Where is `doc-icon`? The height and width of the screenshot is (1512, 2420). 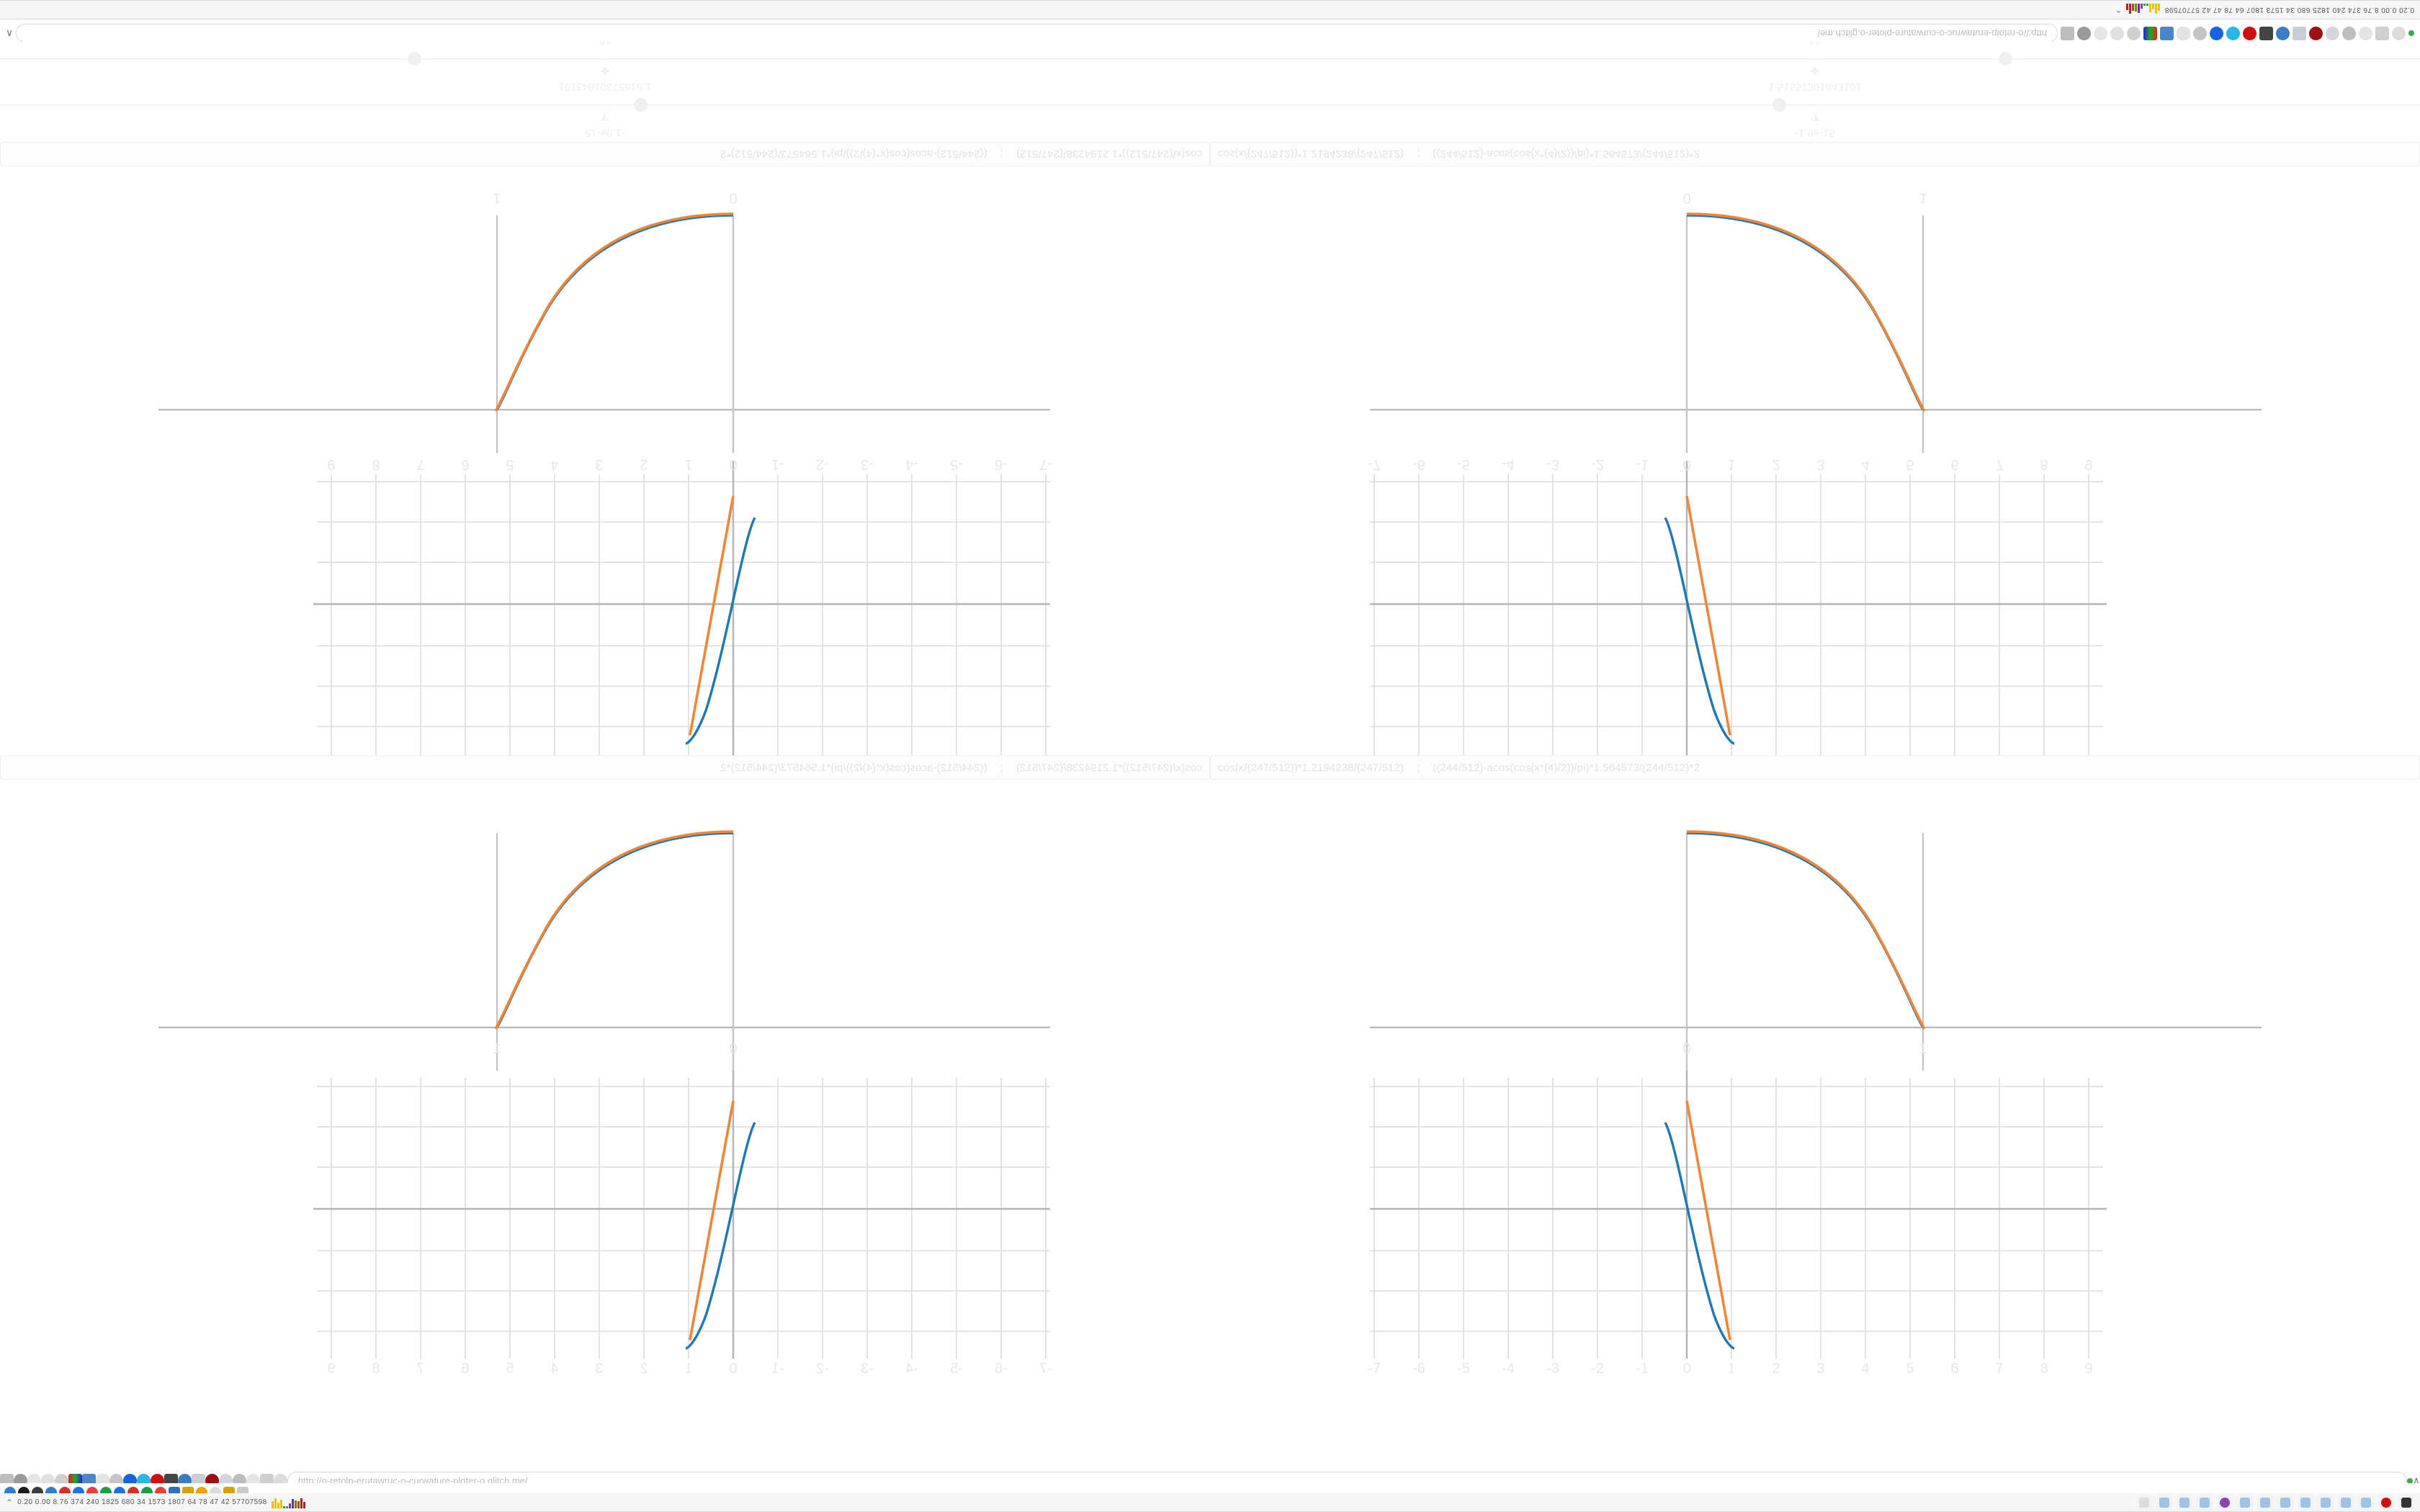 doc-icon is located at coordinates (2205, 1502).